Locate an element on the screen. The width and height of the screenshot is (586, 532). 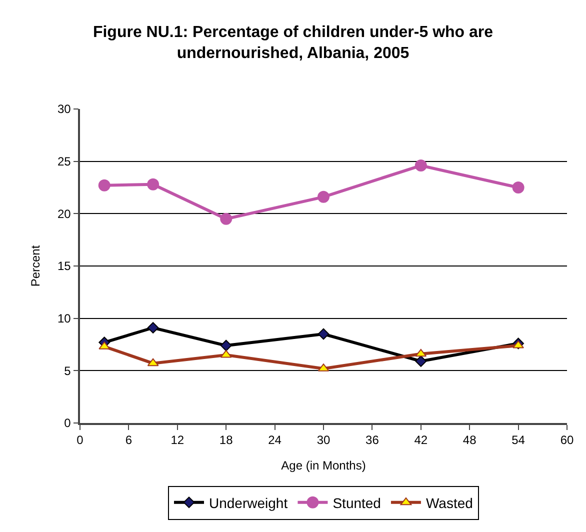
y-axis-title: Percent is located at coordinates (35, 265).